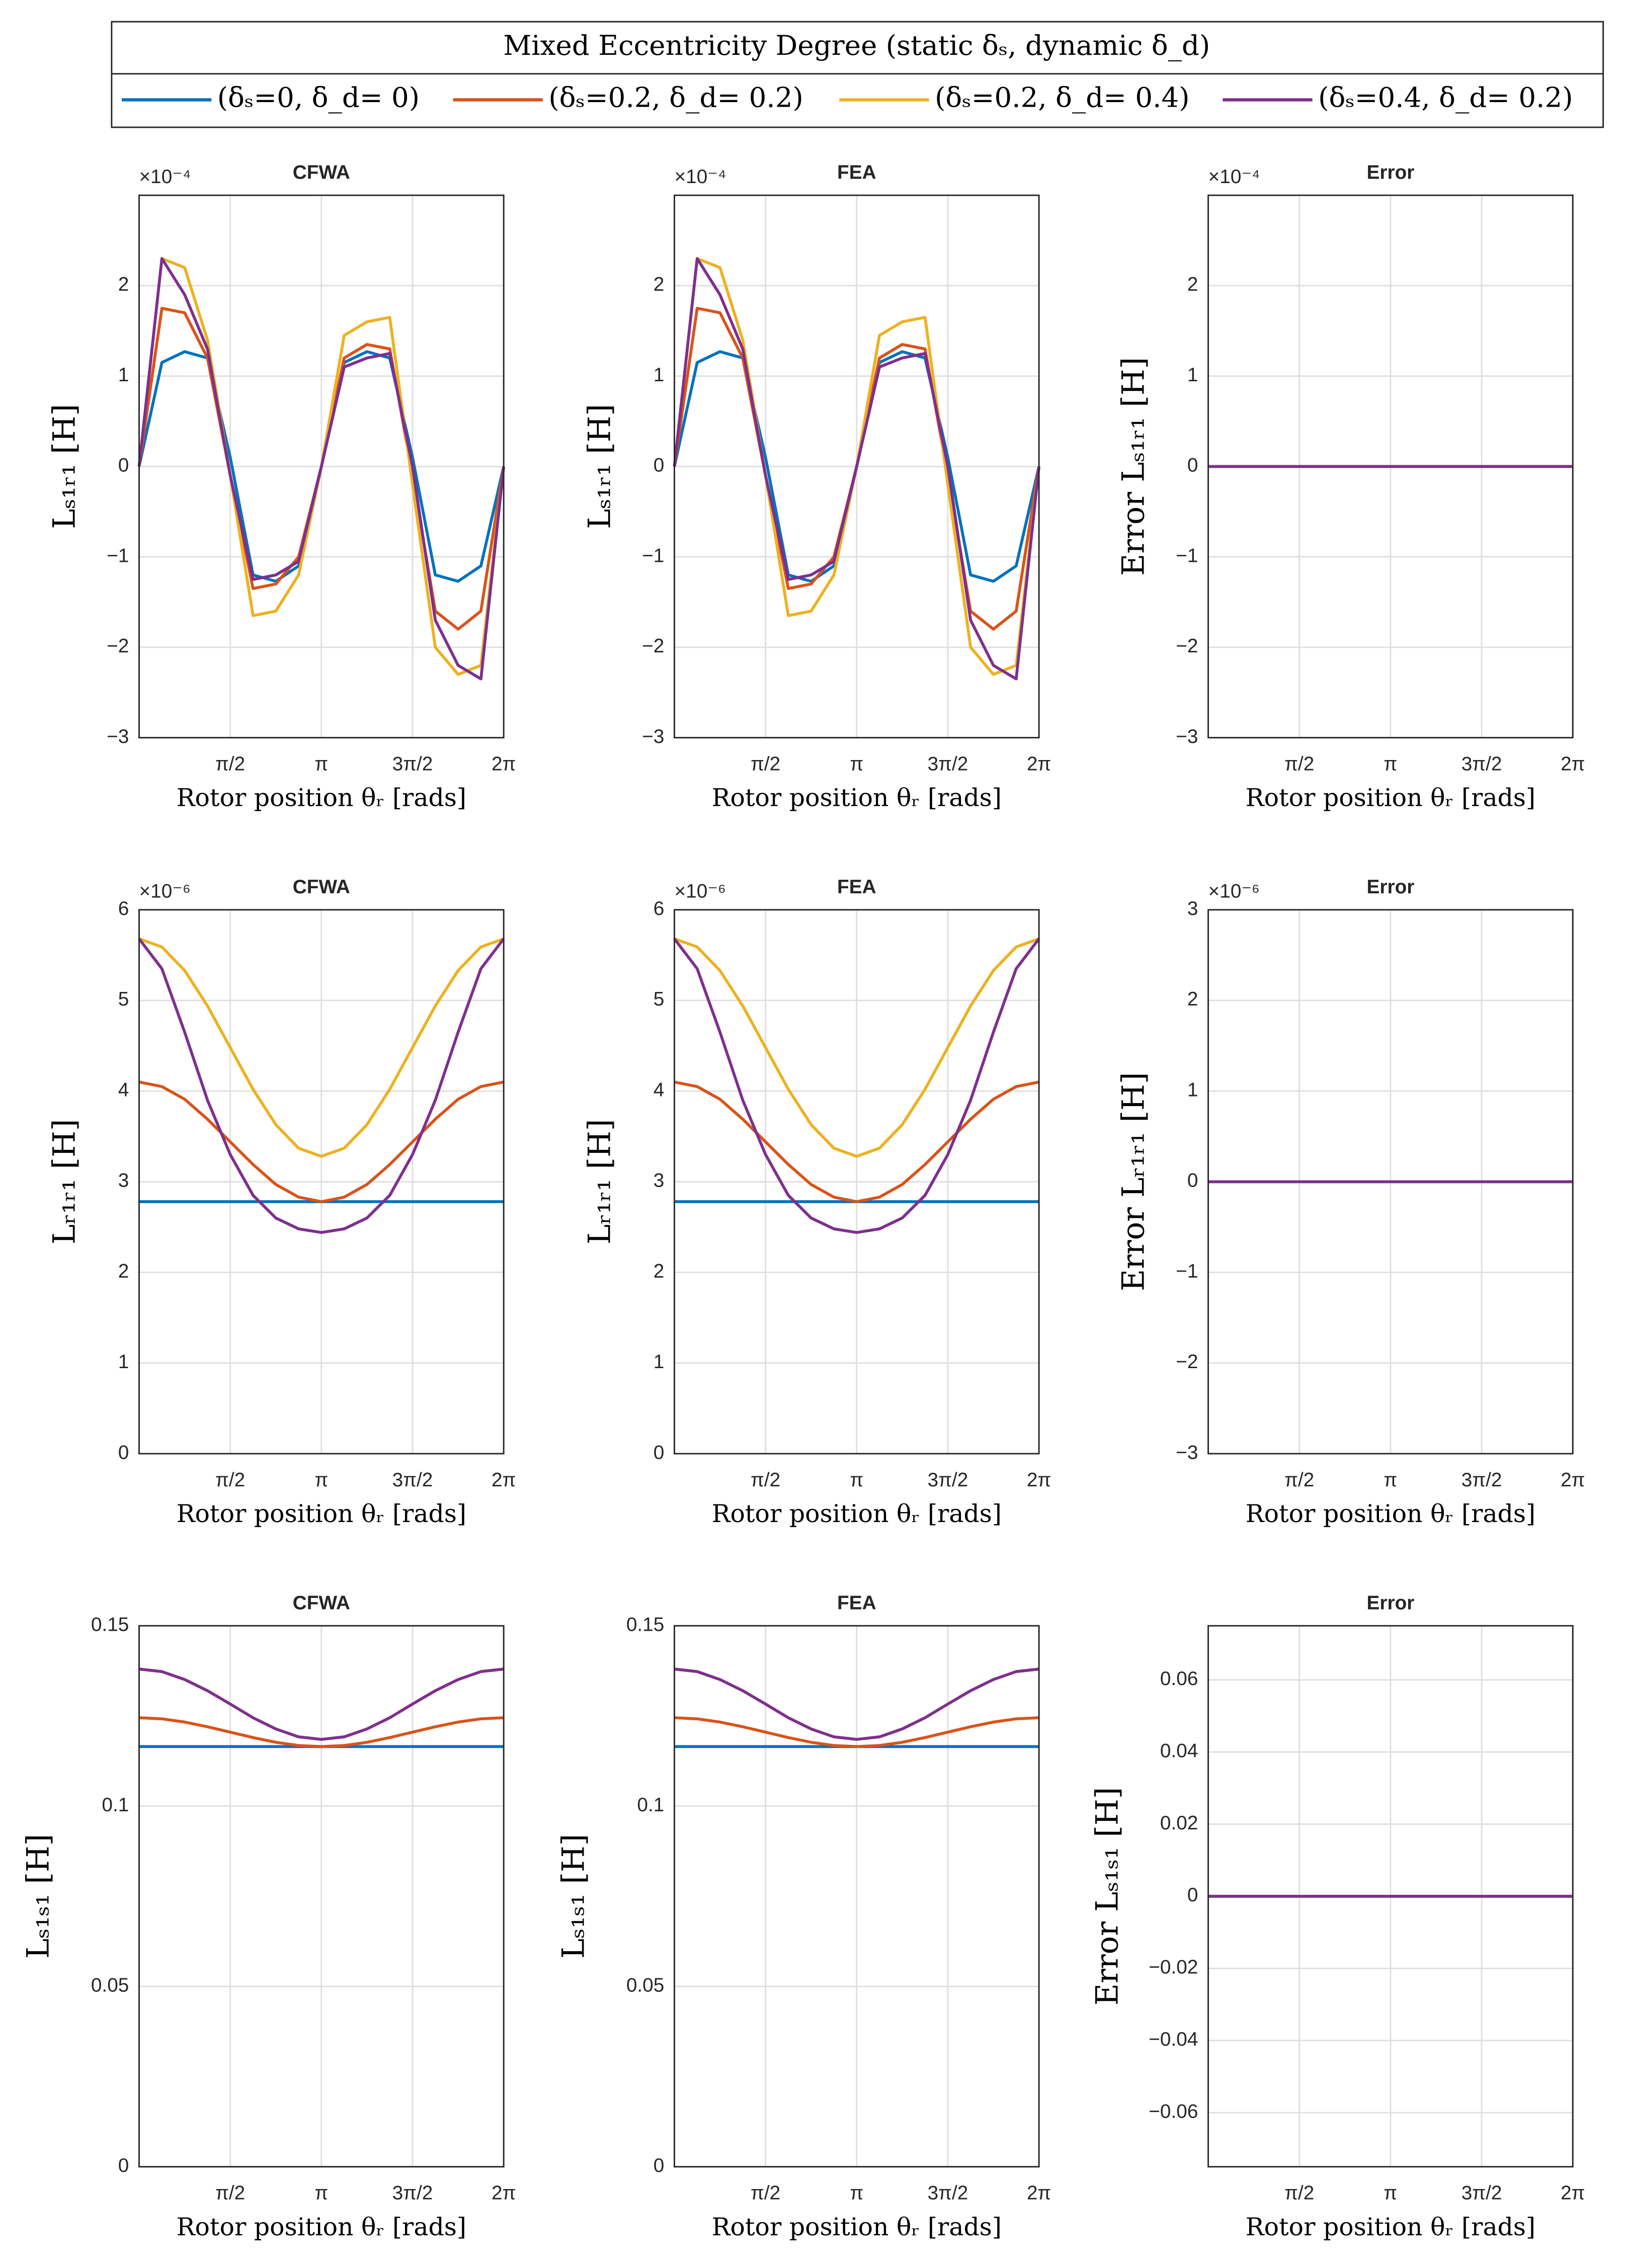 The image size is (1628, 2268). What do you see at coordinates (645, 1624) in the screenshot?
I see `y-tick-label: 0.15` at bounding box center [645, 1624].